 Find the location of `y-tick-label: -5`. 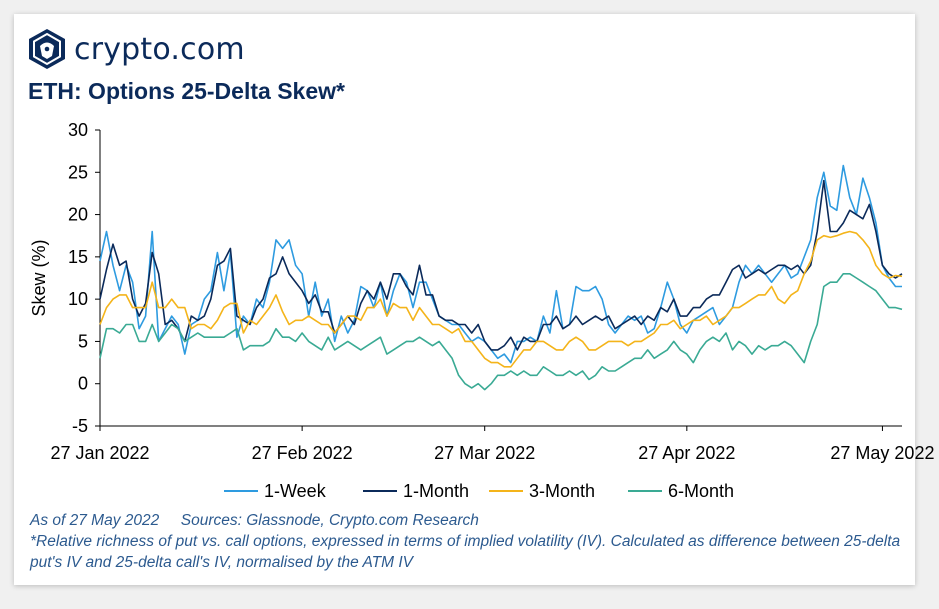

y-tick-label: -5 is located at coordinates (80, 426).